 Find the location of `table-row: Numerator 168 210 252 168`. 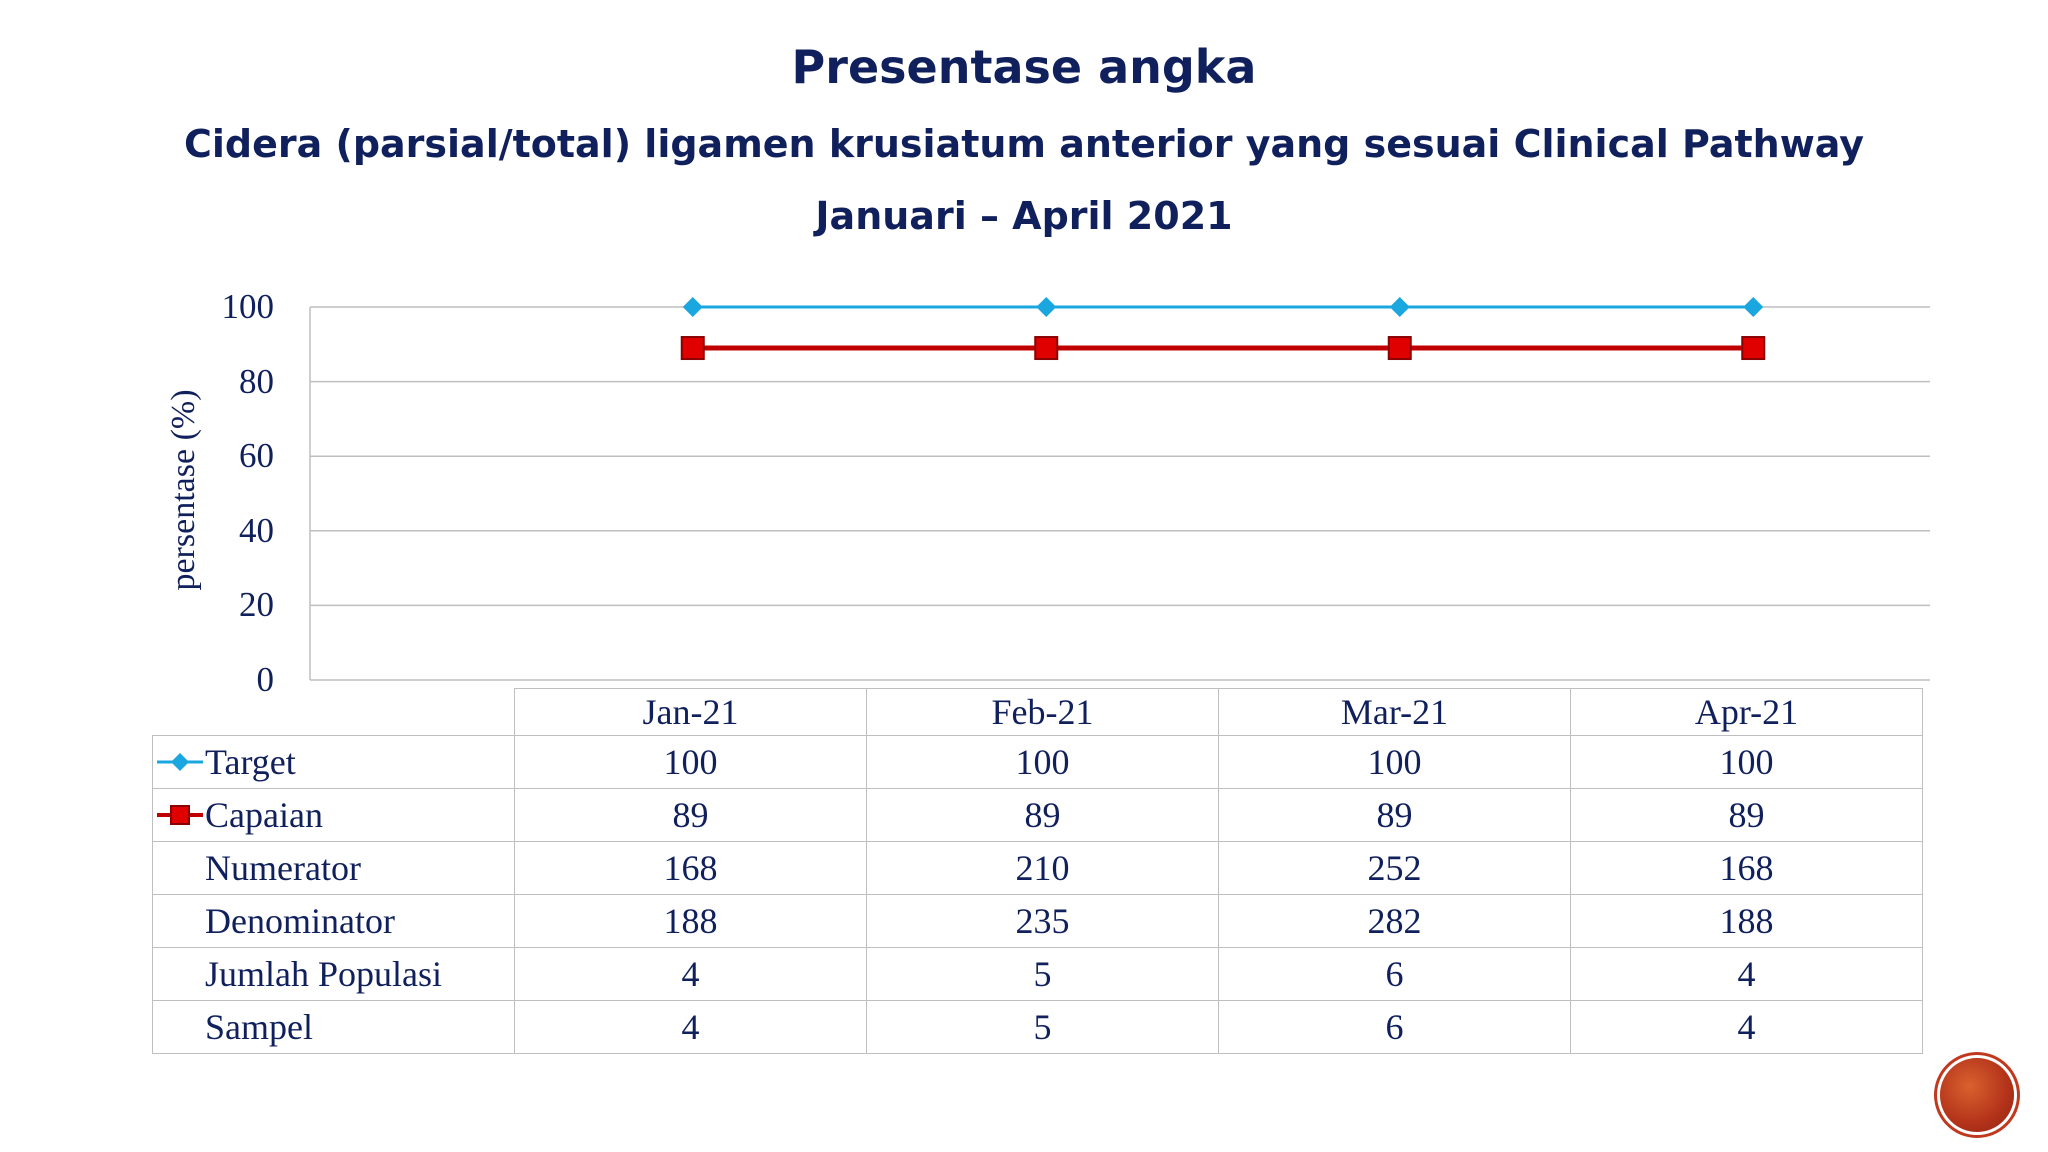

table-row: Numerator 168 210 252 168 is located at coordinates (1037, 868).